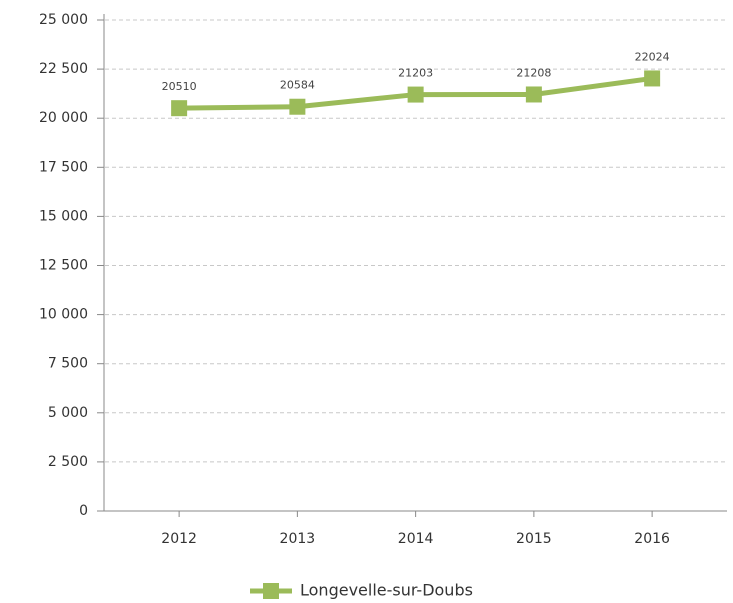  What do you see at coordinates (415, 73) in the screenshot?
I see `data-label: 21203` at bounding box center [415, 73].